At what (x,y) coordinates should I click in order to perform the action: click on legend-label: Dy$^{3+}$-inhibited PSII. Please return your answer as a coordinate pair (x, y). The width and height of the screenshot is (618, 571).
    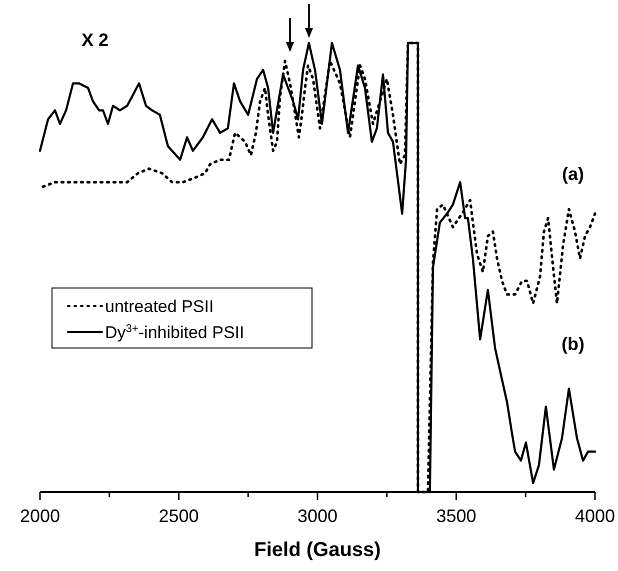
    Looking at the image, I should click on (174, 332).